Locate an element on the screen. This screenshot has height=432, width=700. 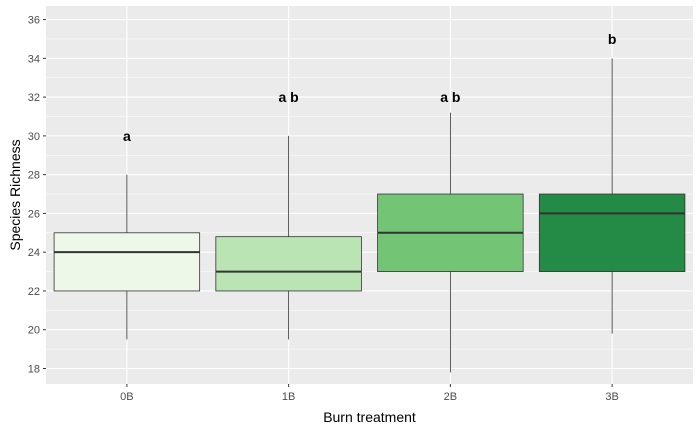
box-1B is located at coordinates (288, 264).